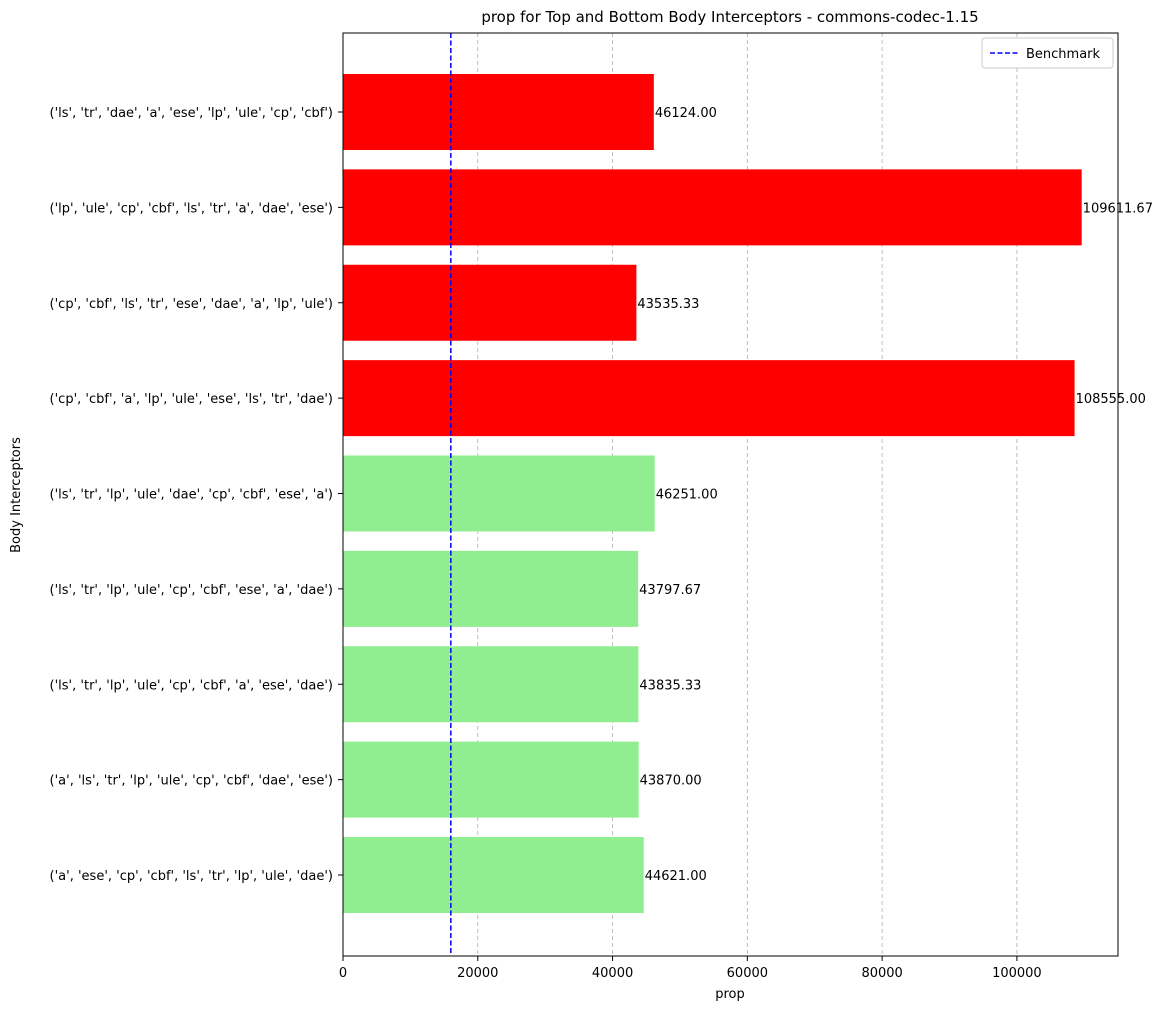 The image size is (1165, 1013). I want to click on x-axis-label: prop, so click(730, 994).